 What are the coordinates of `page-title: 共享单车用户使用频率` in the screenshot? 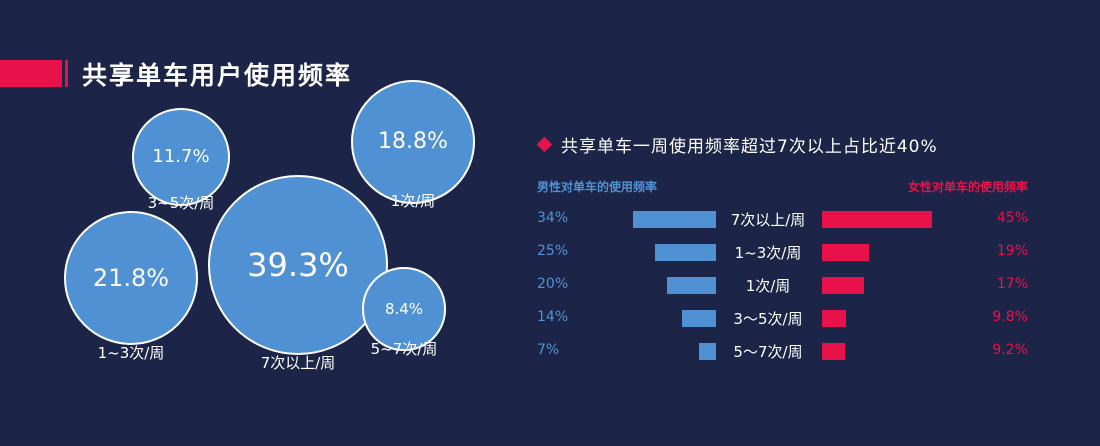 It's located at (217, 75).